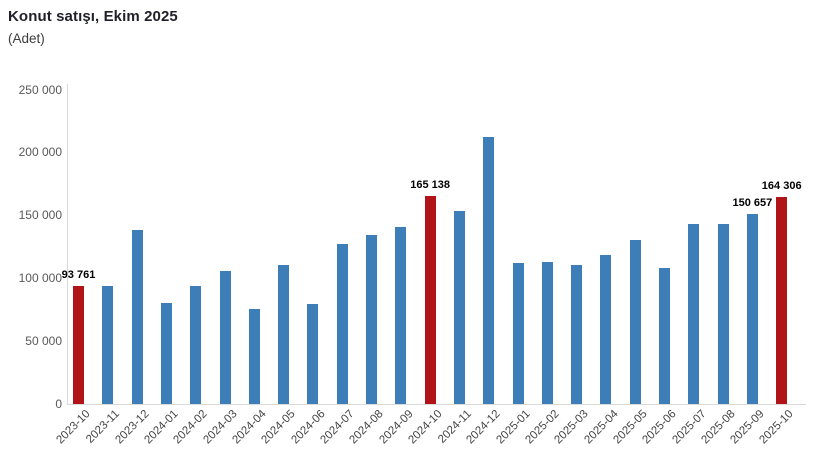  I want to click on y-axis-tick-label: 50 000, so click(43, 341).